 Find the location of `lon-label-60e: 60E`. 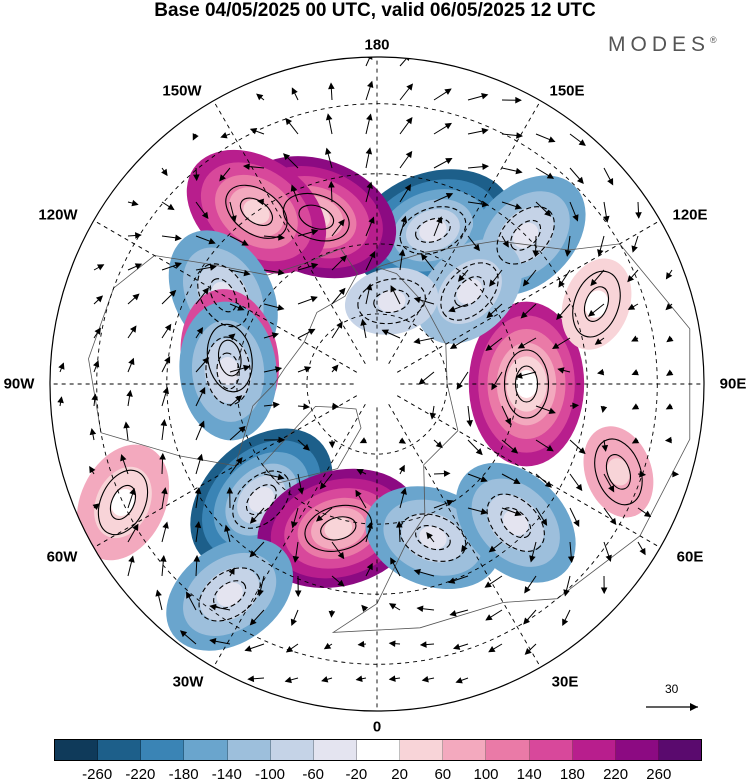

lon-label-60e: 60E is located at coordinates (690, 557).